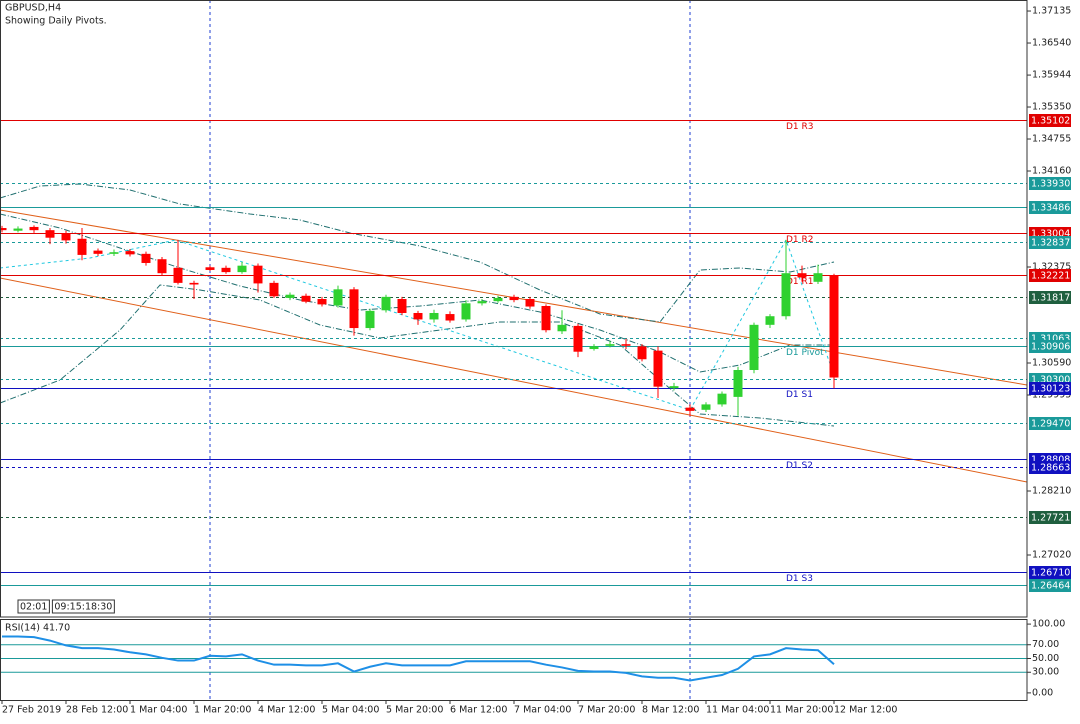  I want to click on y-tick-label: 1.35350, so click(1051, 107).